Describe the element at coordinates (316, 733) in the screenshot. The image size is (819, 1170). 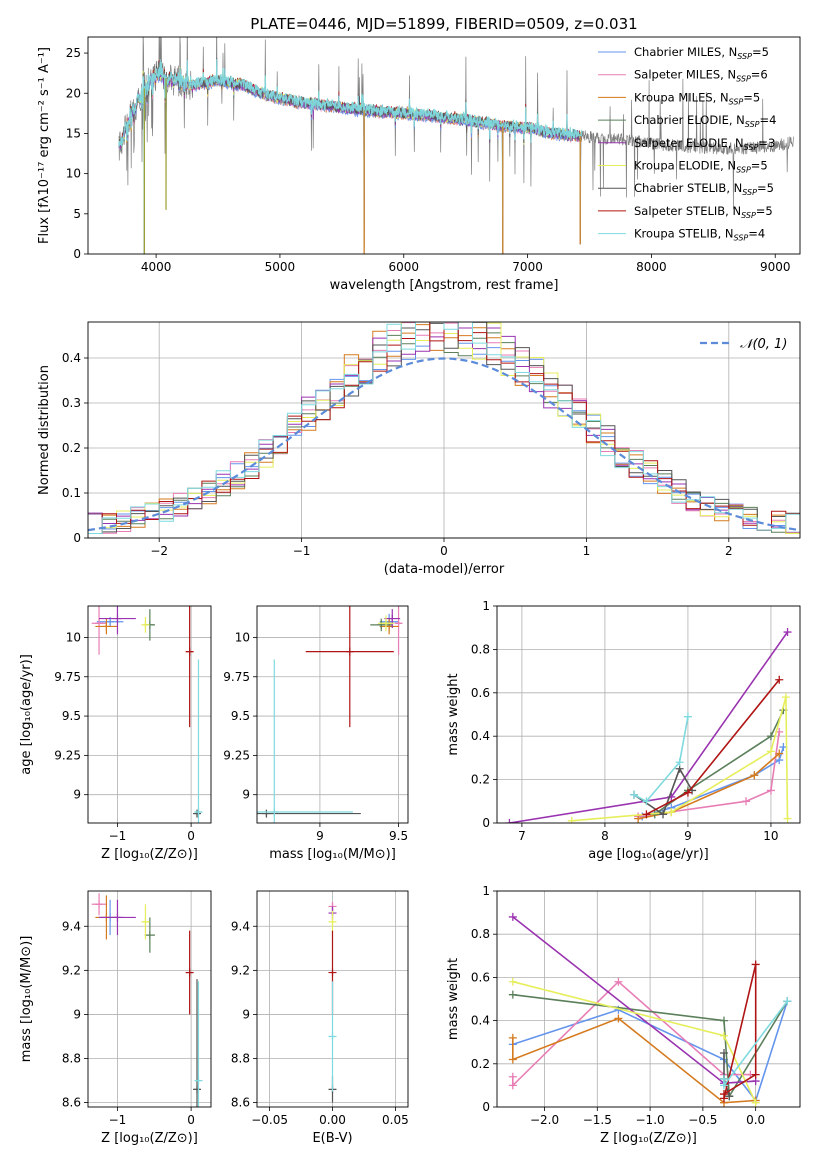
I see `chart-age-mass: 9 9.5 9 9.25 9.5 9.75 10 mass [log₁₀(M/M⊙)]` at that location.